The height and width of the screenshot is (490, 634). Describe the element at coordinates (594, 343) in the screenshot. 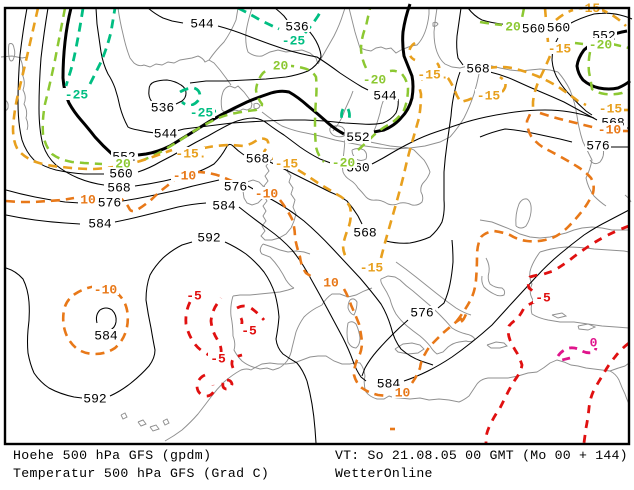

I see `svg-text: 0` at that location.